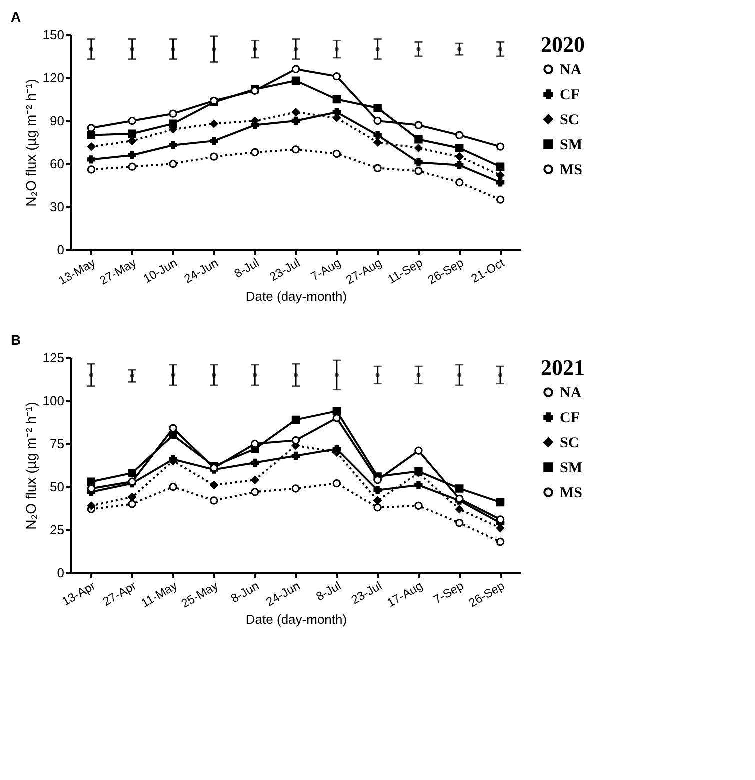 The image size is (755, 780). I want to click on y-tick-label: 75, so click(57, 444).